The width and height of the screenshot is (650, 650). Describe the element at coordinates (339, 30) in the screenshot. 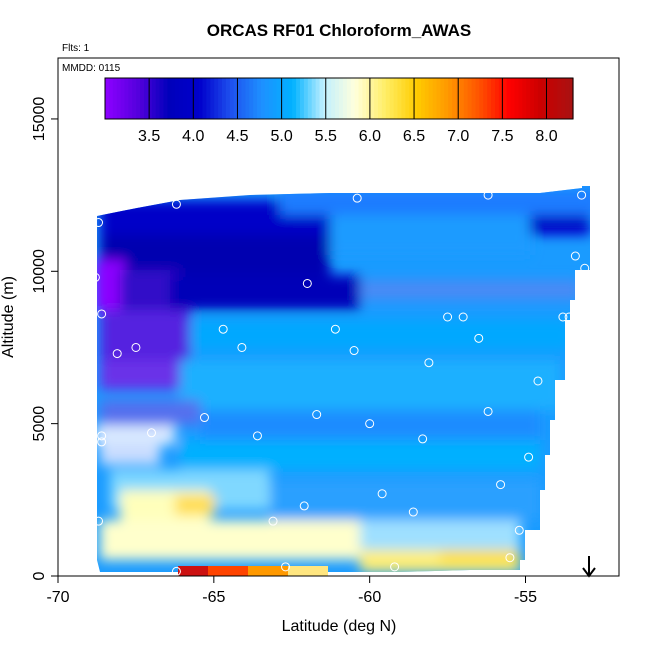

I see `chart-title: ORCAS RF01 Chloroform_AWAS` at that location.